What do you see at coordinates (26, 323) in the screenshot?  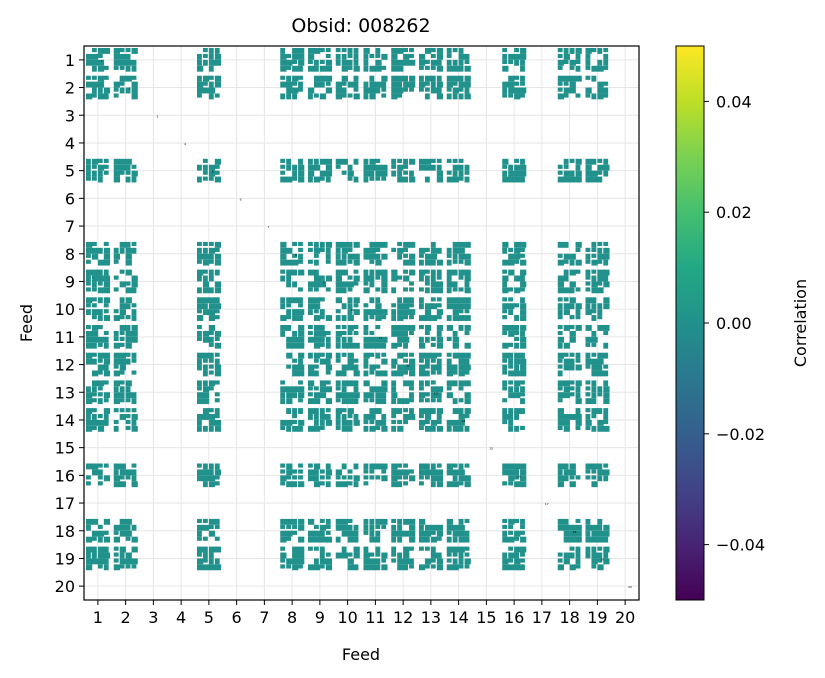 I see `y-axis-label: Feed` at bounding box center [26, 323].